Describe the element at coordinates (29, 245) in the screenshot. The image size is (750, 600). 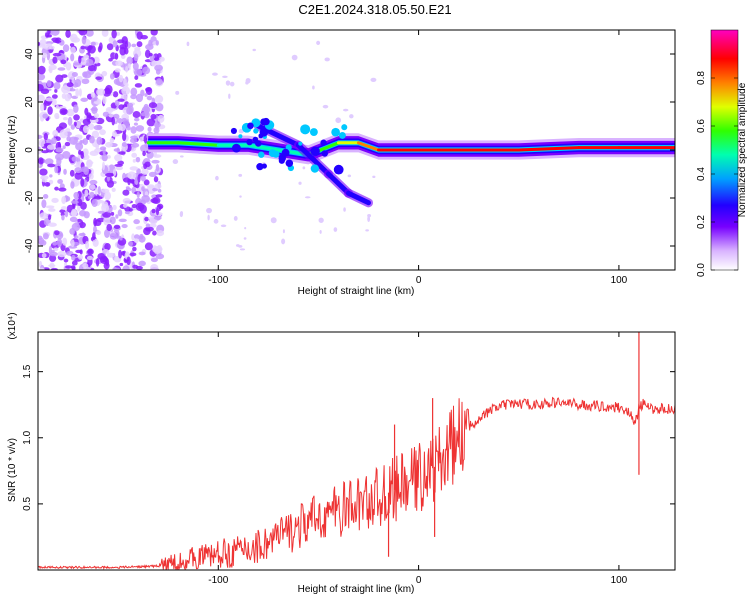
I see `y-tick-label: -40` at that location.